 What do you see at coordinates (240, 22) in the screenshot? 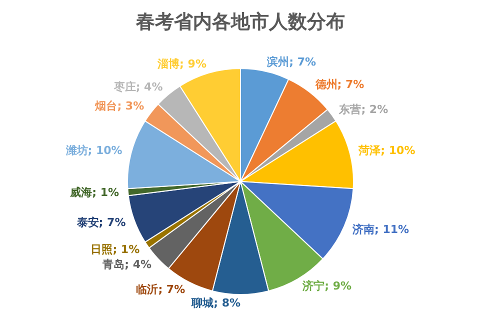
I see `chart-title: 春考省内各地市人数分布` at bounding box center [240, 22].